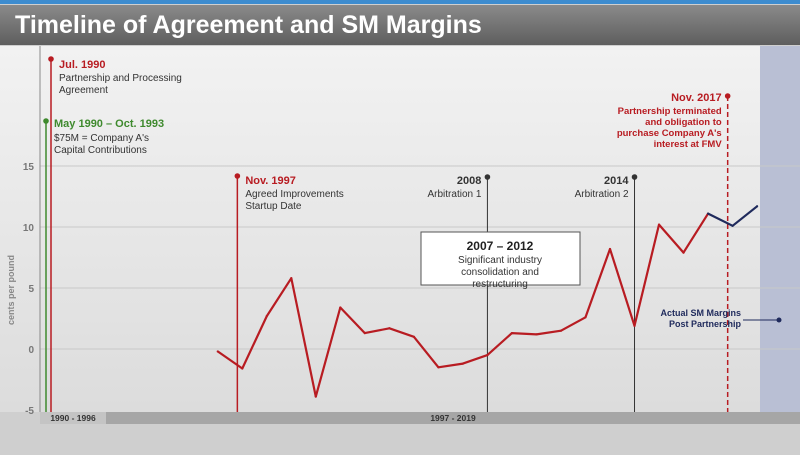  I want to click on milestone-label: Arbitration 1, so click(454, 194).